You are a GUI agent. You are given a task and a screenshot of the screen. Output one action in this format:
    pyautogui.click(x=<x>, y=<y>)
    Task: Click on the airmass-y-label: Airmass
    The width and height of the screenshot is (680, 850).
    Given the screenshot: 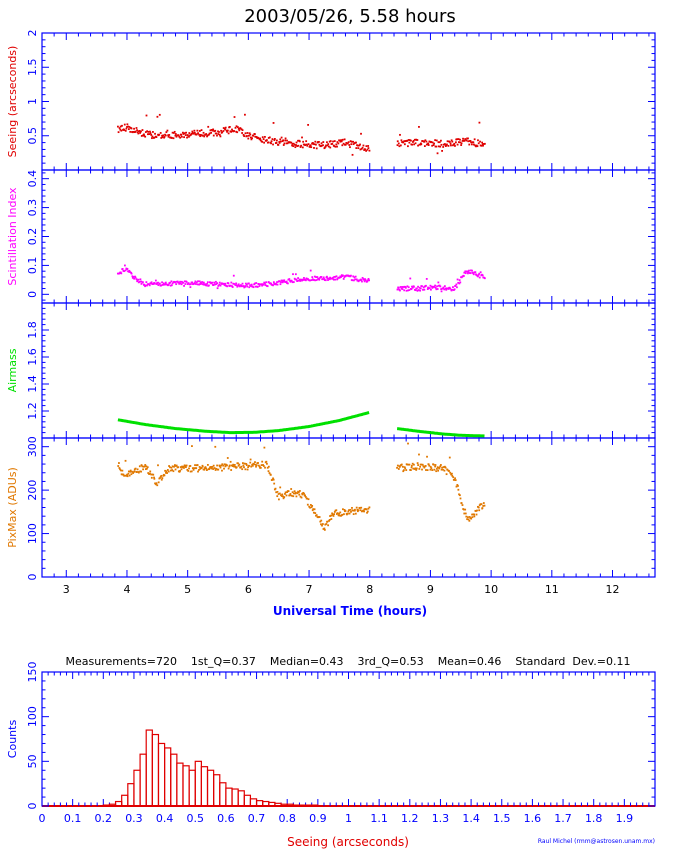 What is the action you would take?
    pyautogui.click(x=12, y=370)
    